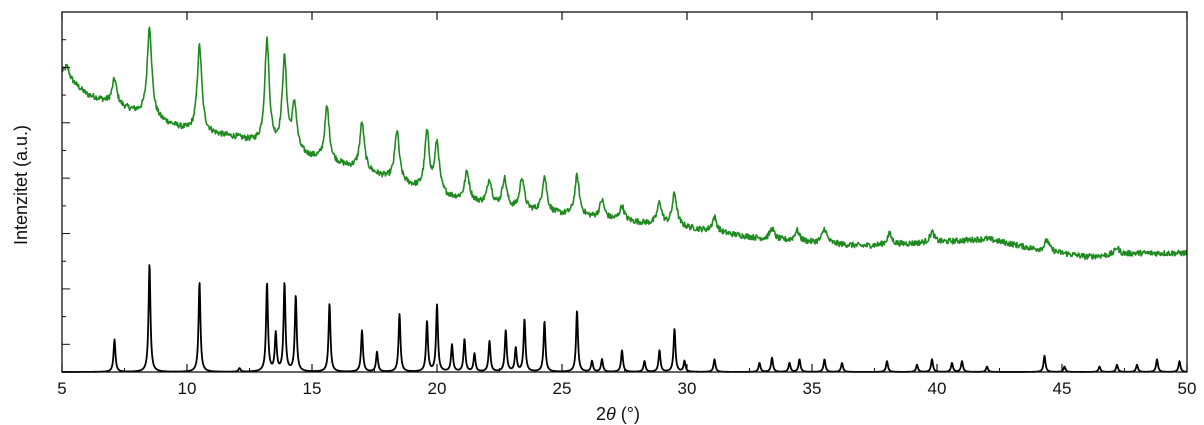 This screenshot has width=1204, height=425. Describe the element at coordinates (618, 414) in the screenshot. I see `x-axis-title: 2θ (°)` at that location.